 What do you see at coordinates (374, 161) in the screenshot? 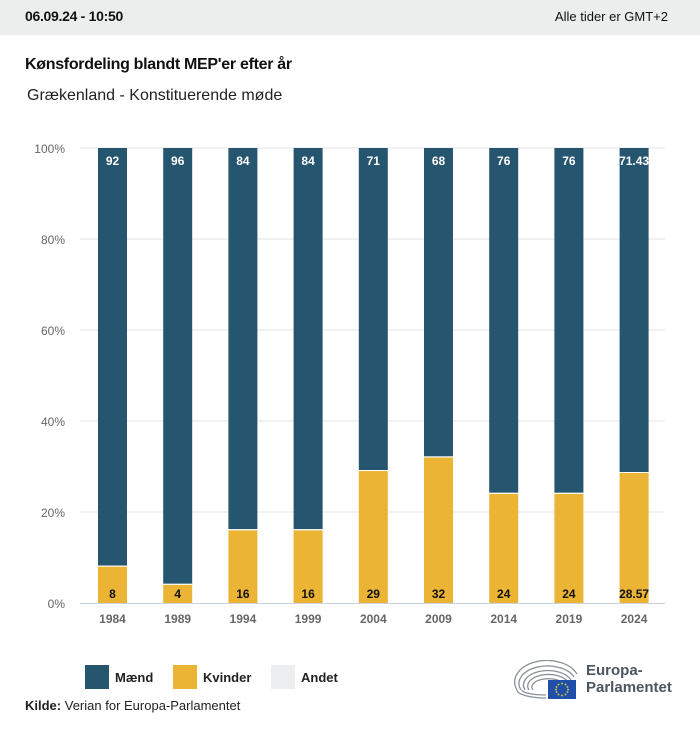
I see `data-label-men: 71` at bounding box center [374, 161].